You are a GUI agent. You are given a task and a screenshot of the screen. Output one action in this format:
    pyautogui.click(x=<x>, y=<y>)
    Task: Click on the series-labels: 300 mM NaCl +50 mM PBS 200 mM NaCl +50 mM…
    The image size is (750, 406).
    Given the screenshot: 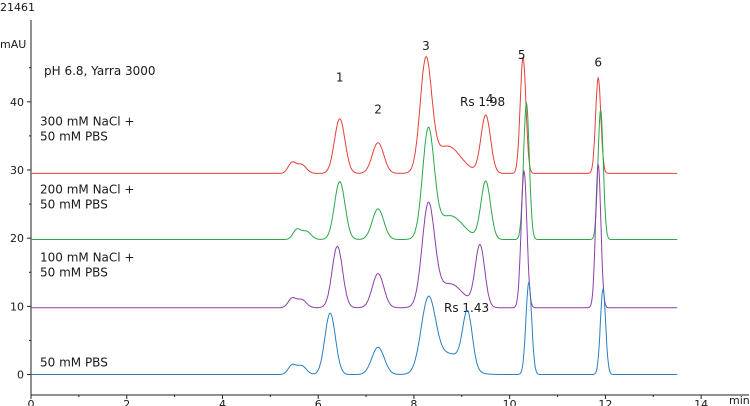 What is the action you would take?
    pyautogui.click(x=87, y=241)
    